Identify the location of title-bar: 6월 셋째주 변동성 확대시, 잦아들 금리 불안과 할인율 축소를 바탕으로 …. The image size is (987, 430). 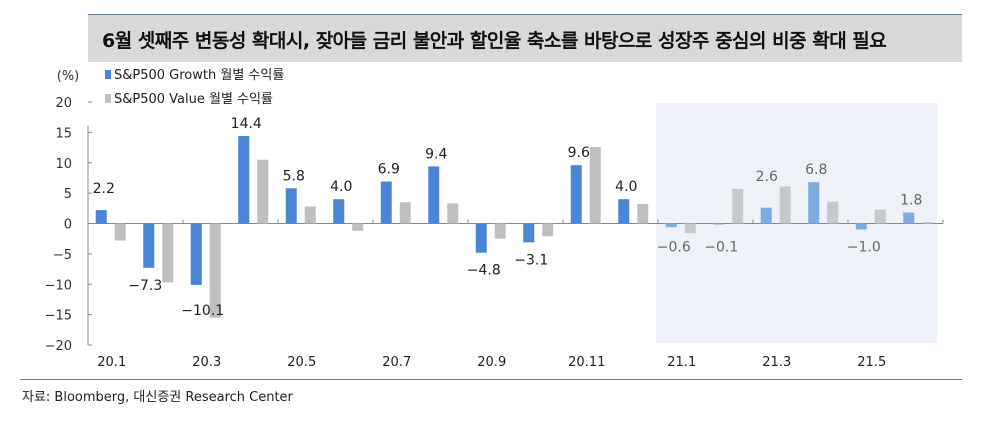
(525, 38).